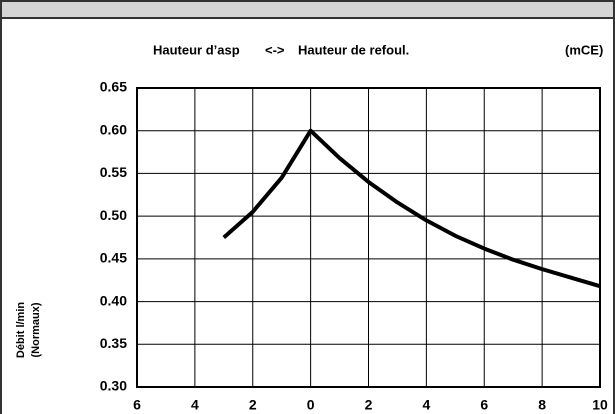 The height and width of the screenshot is (414, 615). I want to click on y-axis-sublabel: (Normaux), so click(36, 329).